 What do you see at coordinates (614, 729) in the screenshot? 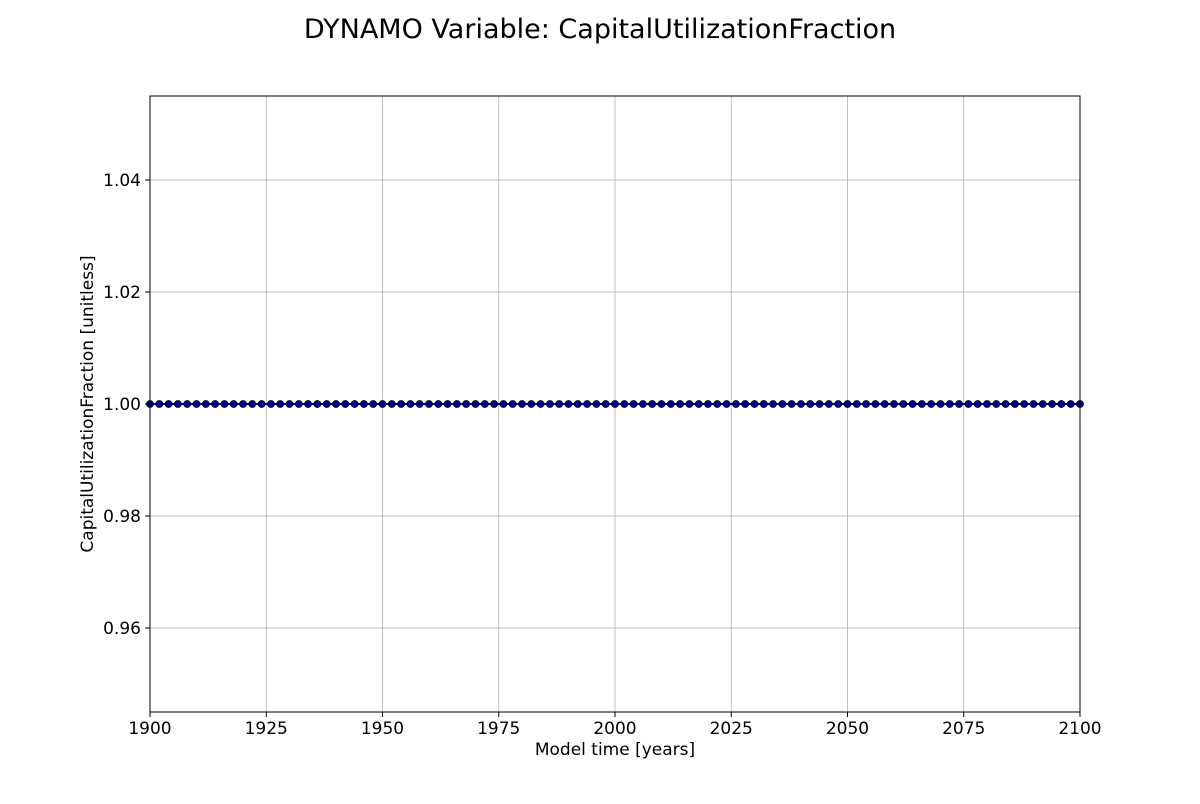
I see `x-tick-label: 2000` at bounding box center [614, 729].